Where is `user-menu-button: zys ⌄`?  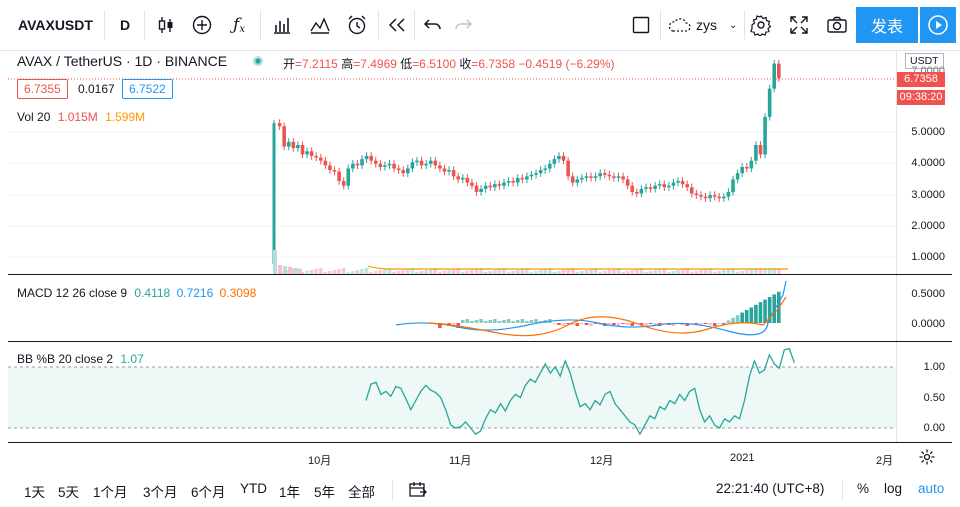
user-menu-button: zys ⌄ is located at coordinates (704, 25).